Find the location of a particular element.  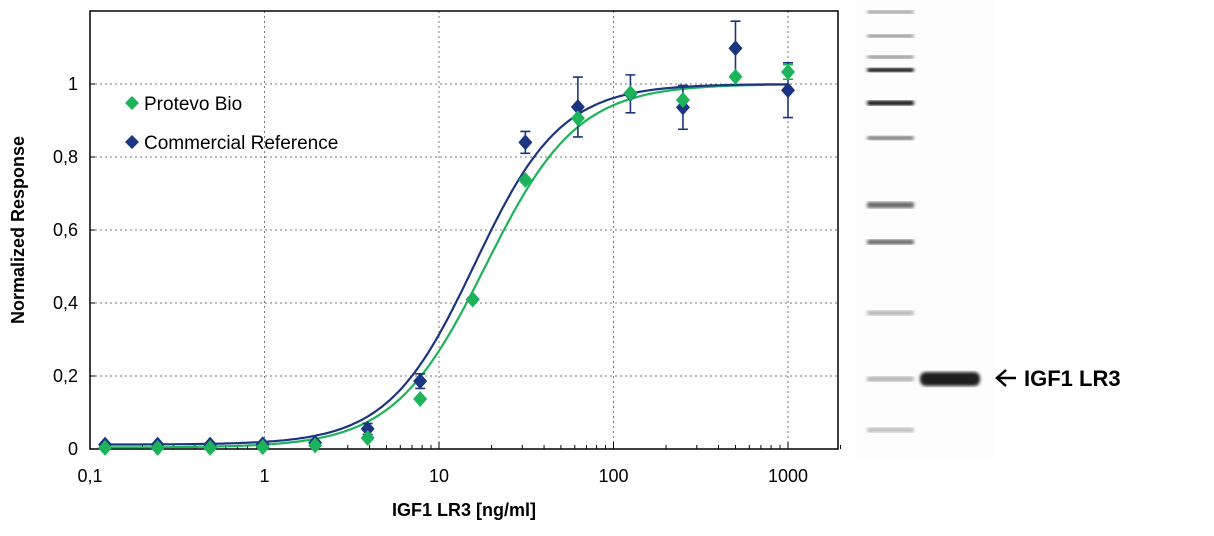

gel-image is located at coordinates (925, 230).